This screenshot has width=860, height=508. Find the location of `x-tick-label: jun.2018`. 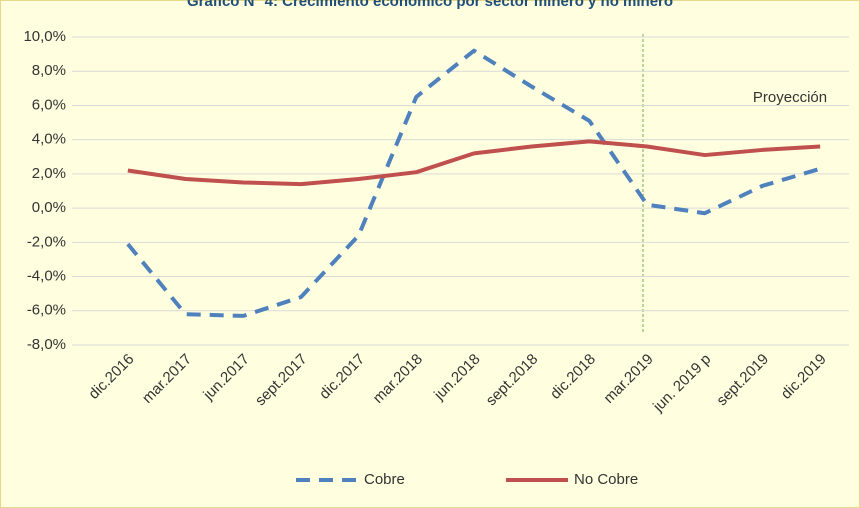

x-tick-label: jun.2018 is located at coordinates (456, 377).